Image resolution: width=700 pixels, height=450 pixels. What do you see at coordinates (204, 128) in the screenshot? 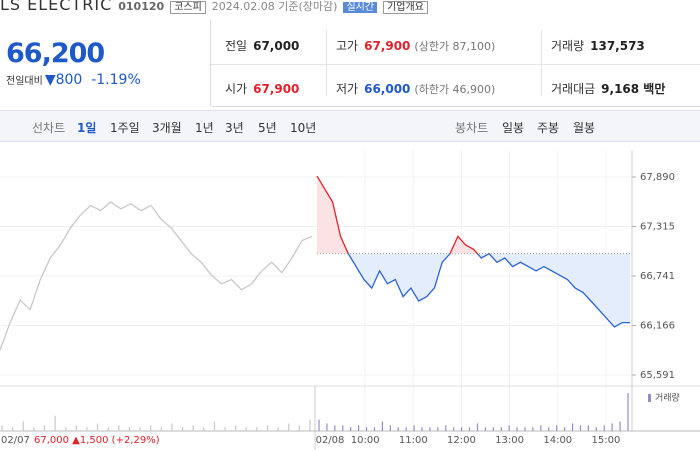
I see `tab: 1년` at bounding box center [204, 128].